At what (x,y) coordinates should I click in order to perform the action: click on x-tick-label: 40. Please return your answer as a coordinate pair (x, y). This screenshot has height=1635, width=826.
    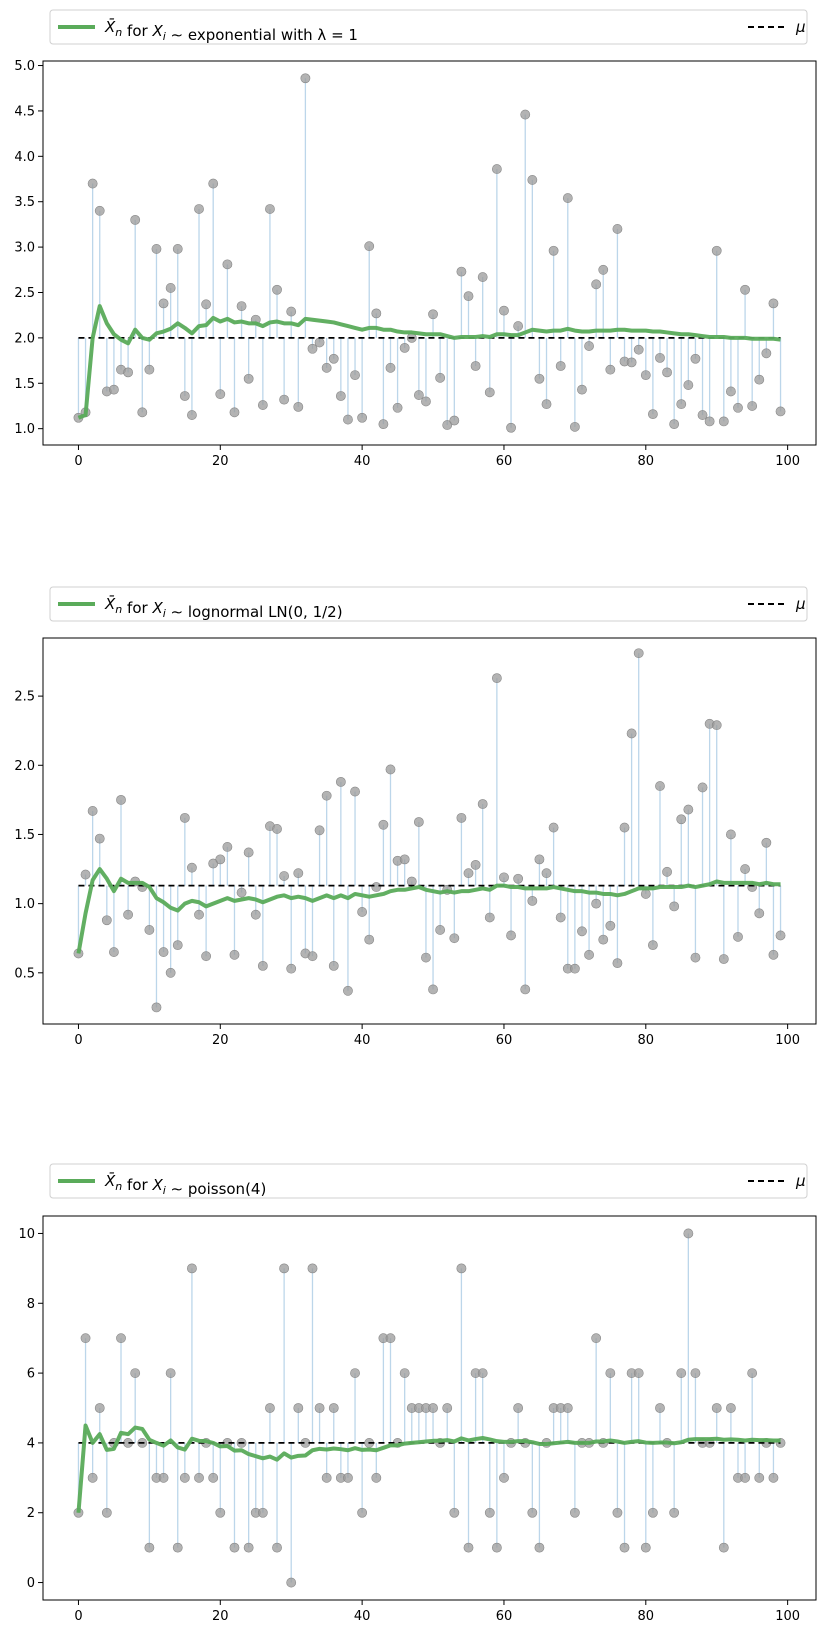
    Looking at the image, I should click on (362, 461).